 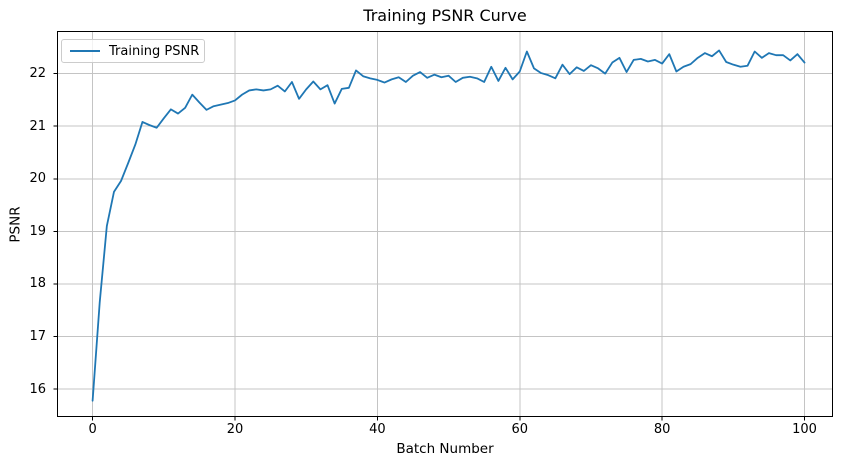 I want to click on y-tick-label: 17, so click(x=37, y=337).